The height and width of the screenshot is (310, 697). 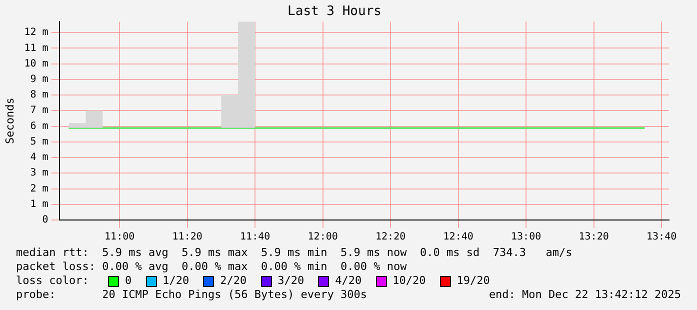 What do you see at coordinates (187, 237) in the screenshot?
I see `x-tick-label: 11:20` at bounding box center [187, 237].